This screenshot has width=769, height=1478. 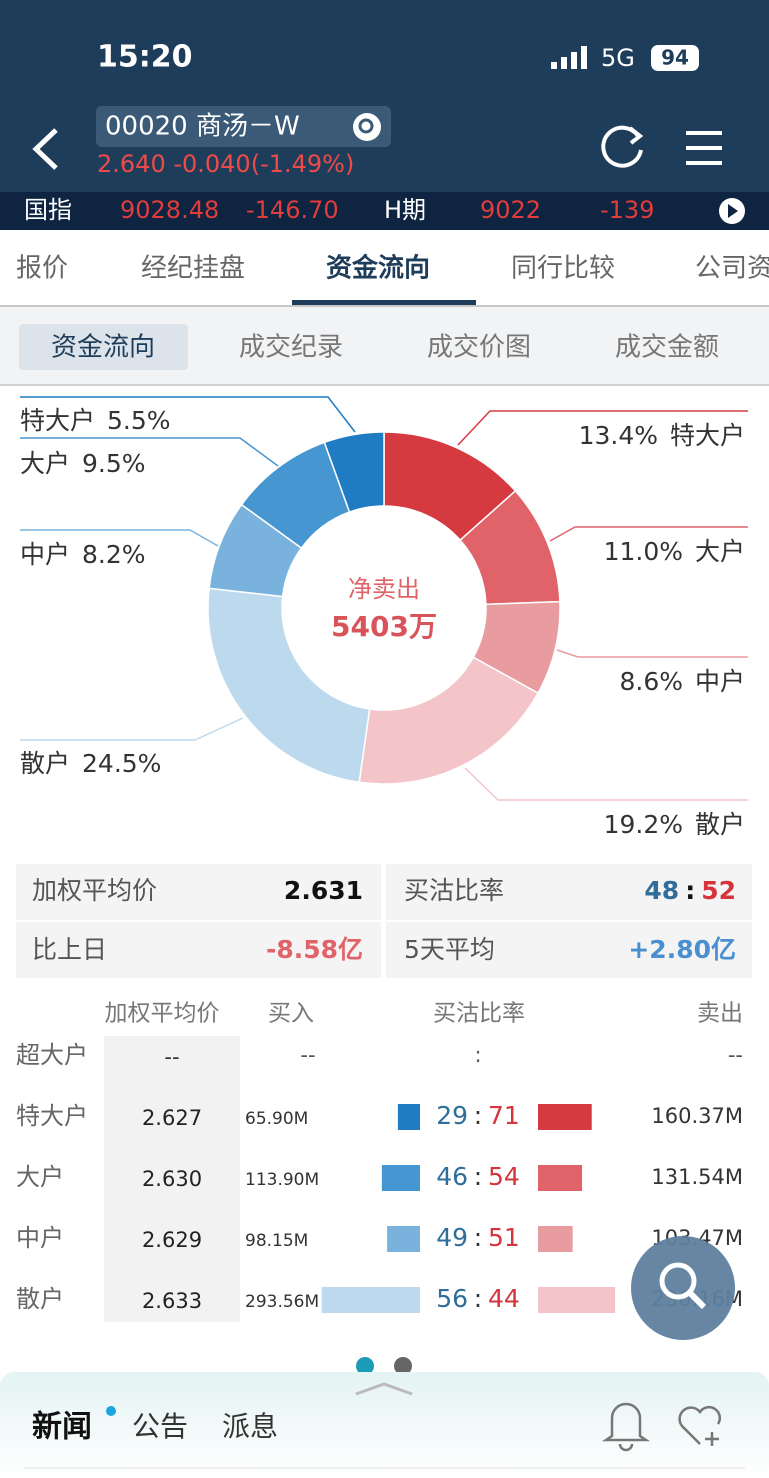 I want to click on row-sell: 160.37M, so click(x=697, y=1116).